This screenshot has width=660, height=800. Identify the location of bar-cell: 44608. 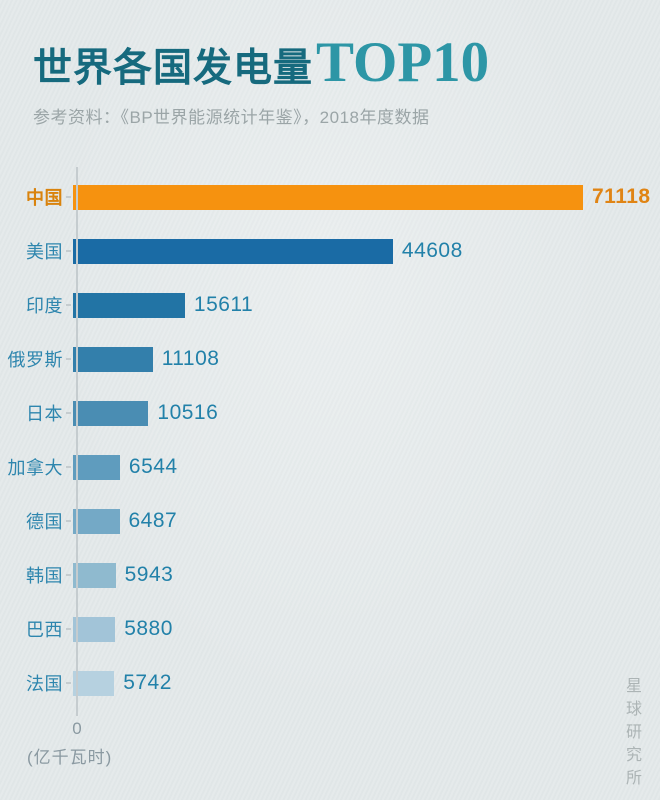
(365, 251).